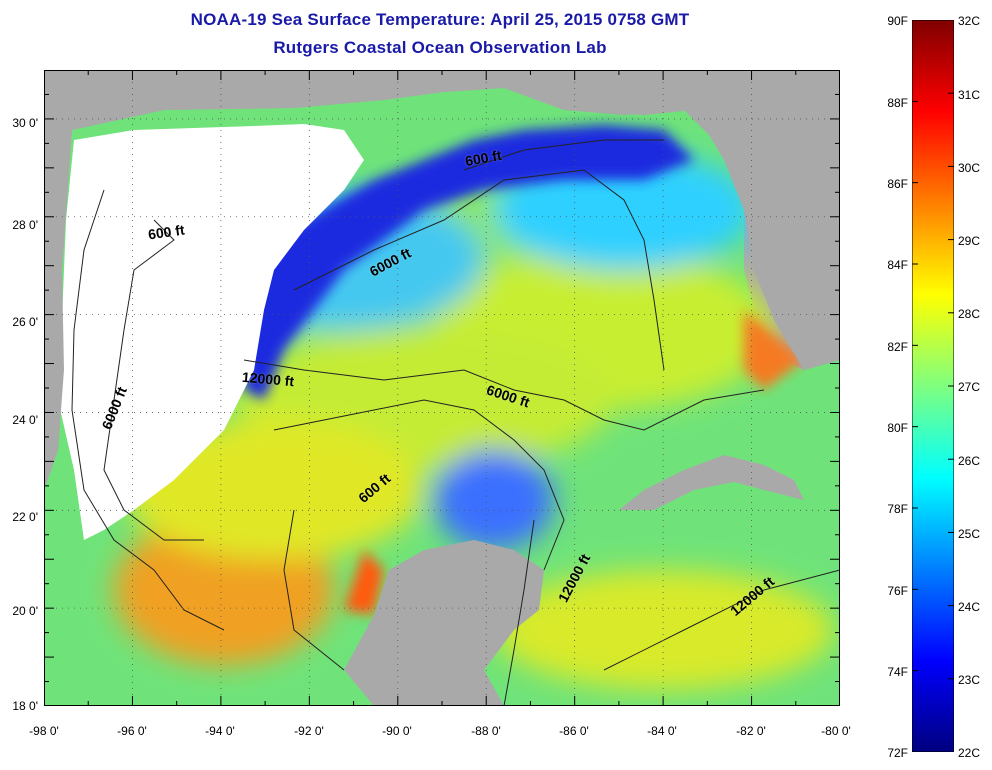 This screenshot has height=770, width=992. I want to click on lon-label-88: -88 0', so click(486, 731).